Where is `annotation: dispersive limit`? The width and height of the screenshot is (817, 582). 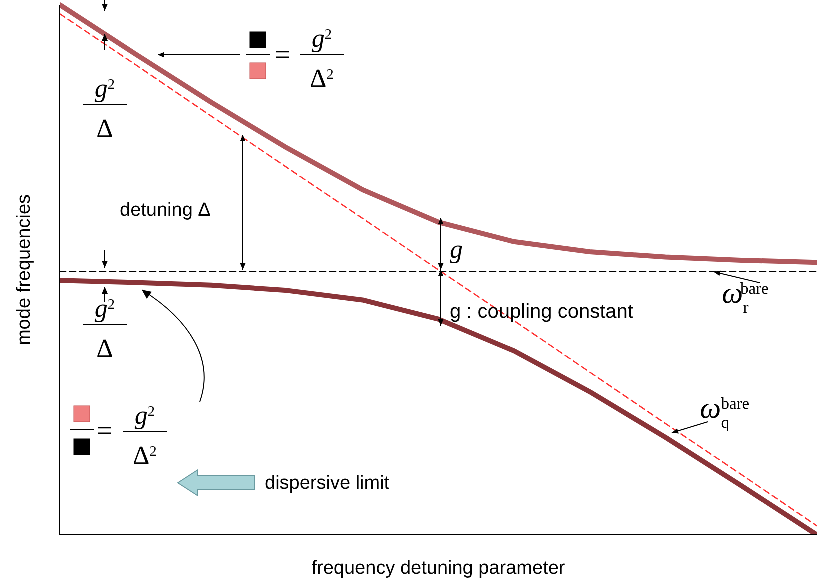
annotation: dispersive limit is located at coordinates (327, 483).